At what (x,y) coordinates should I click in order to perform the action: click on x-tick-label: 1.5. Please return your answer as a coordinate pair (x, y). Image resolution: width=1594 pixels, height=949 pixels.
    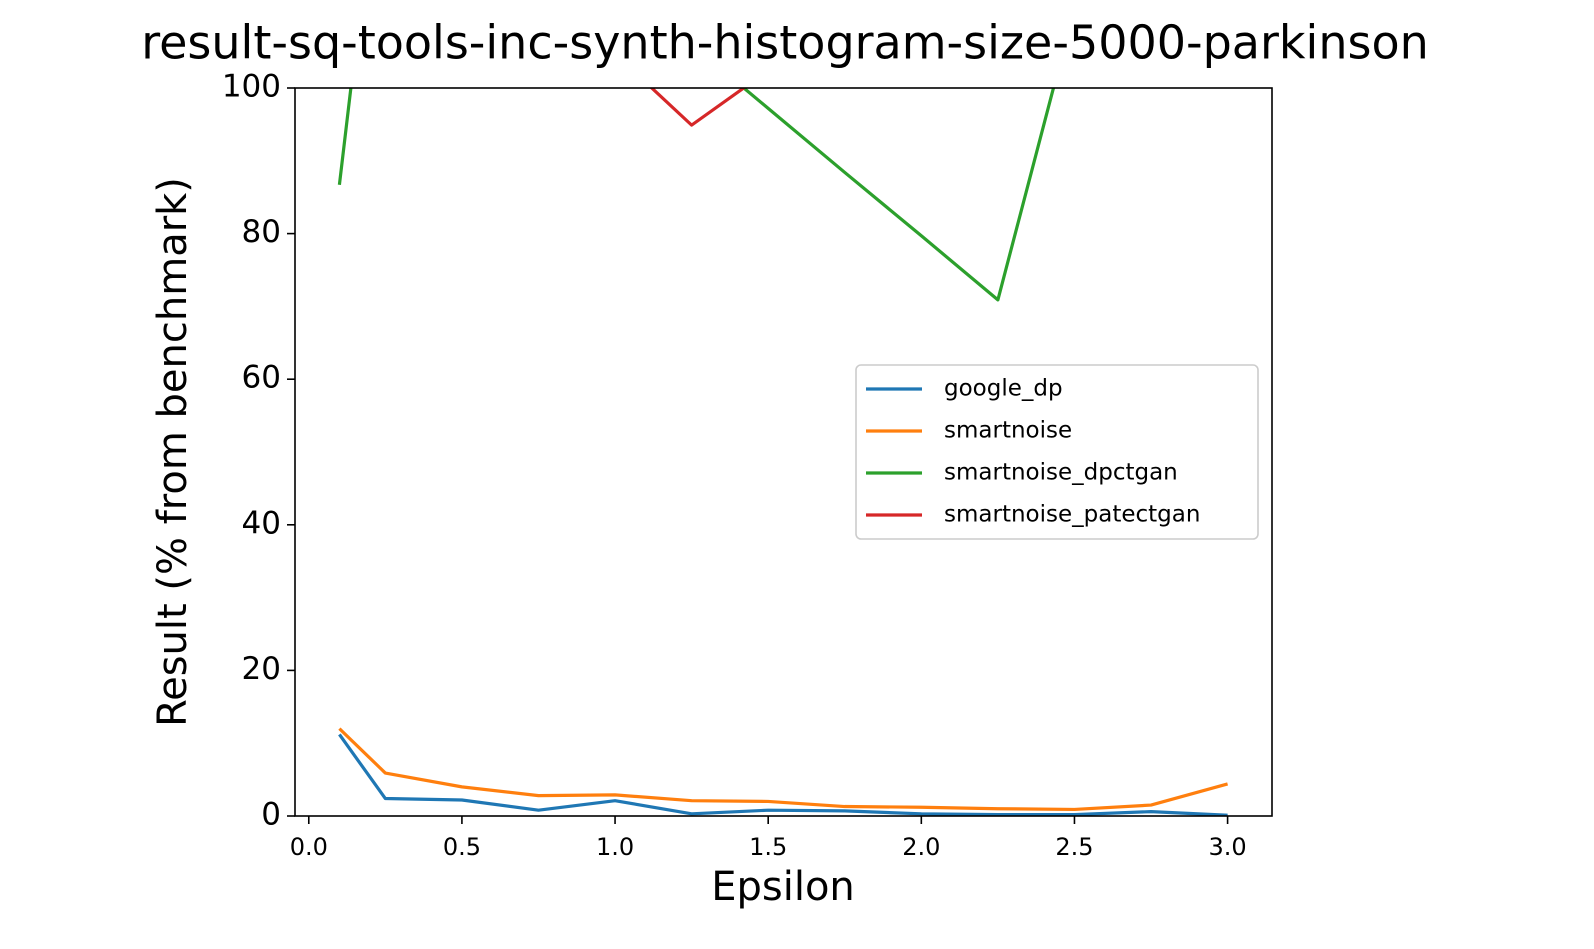
    Looking at the image, I should click on (768, 847).